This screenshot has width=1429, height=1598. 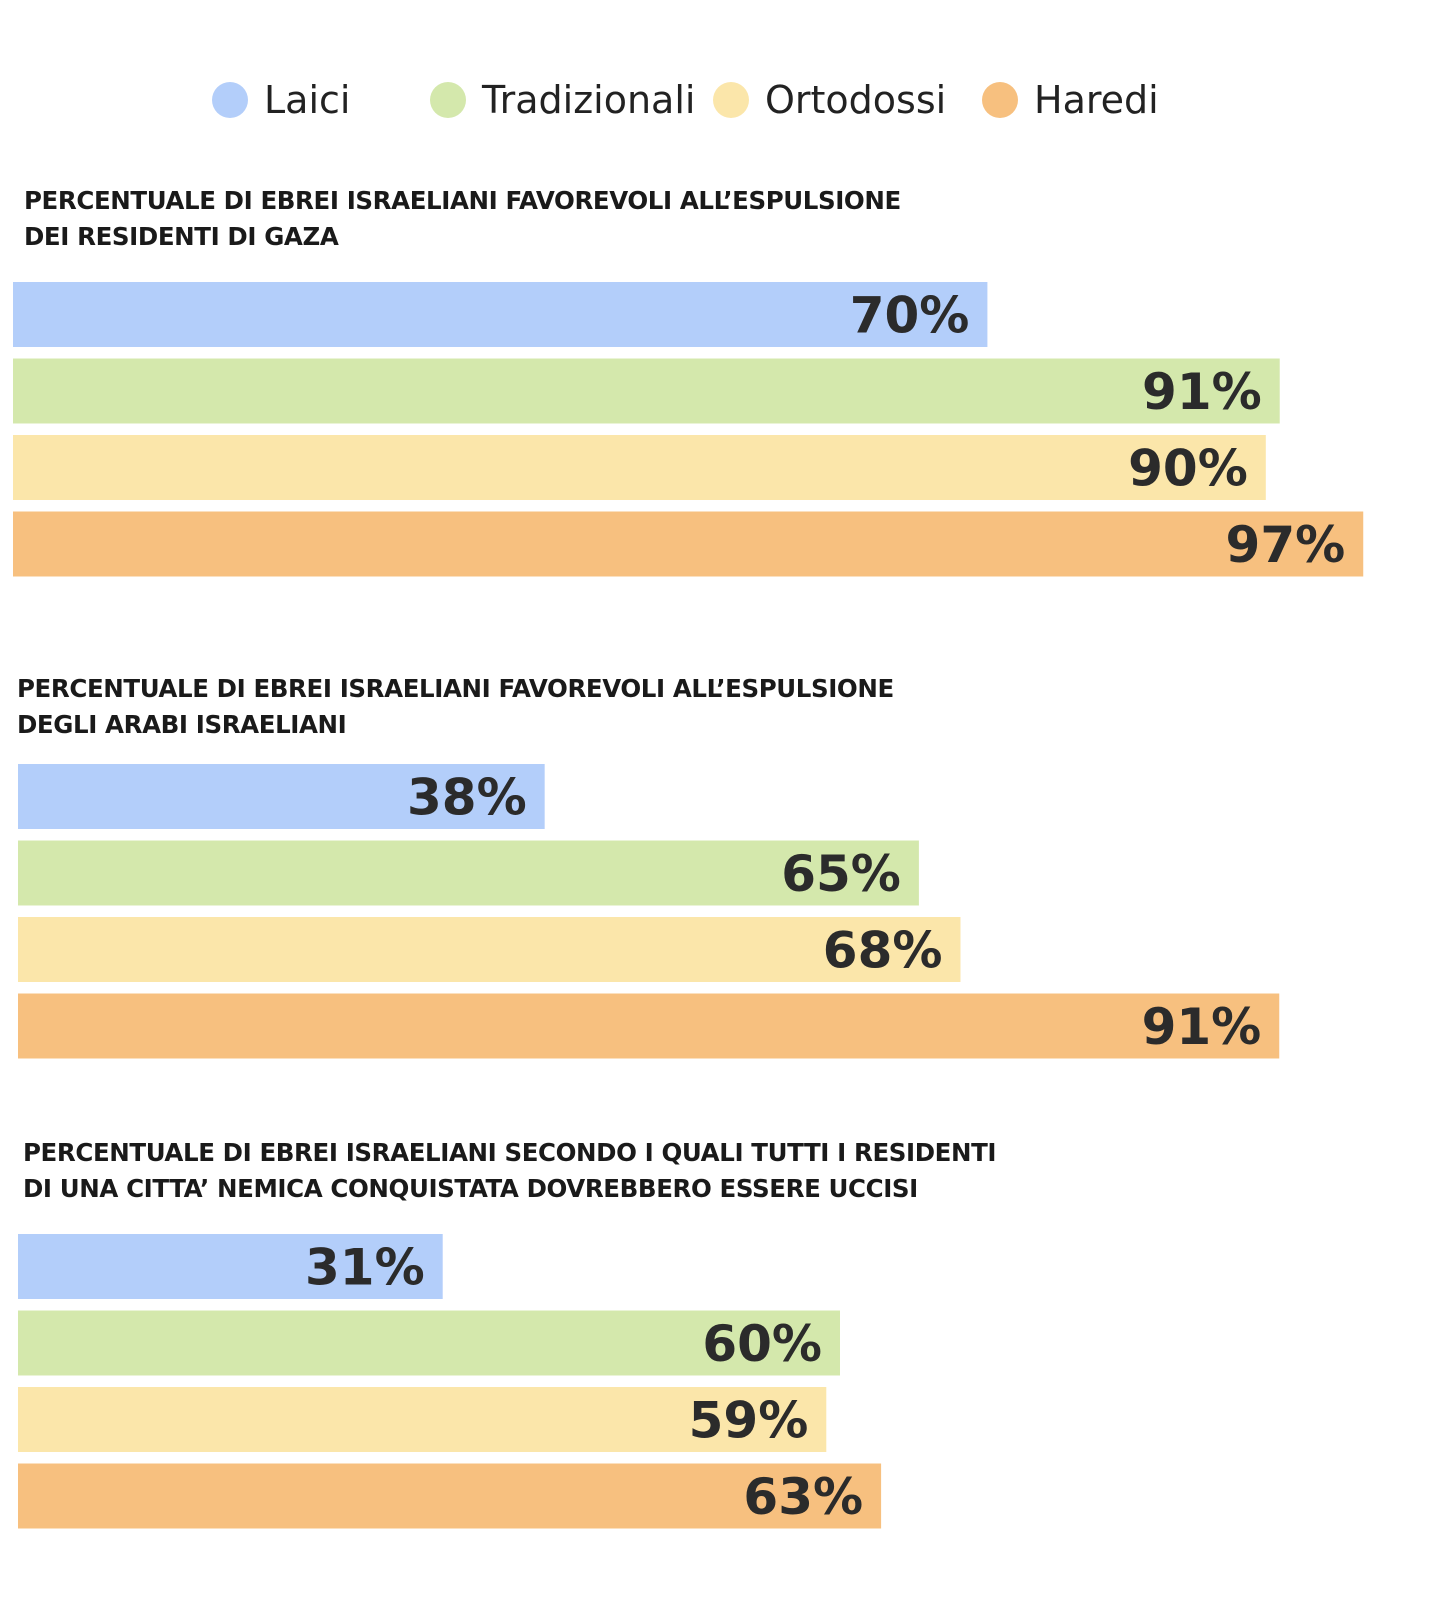 I want to click on bar-chart-citta: 31% 60% 59% 63%, so click(x=450, y=1381).